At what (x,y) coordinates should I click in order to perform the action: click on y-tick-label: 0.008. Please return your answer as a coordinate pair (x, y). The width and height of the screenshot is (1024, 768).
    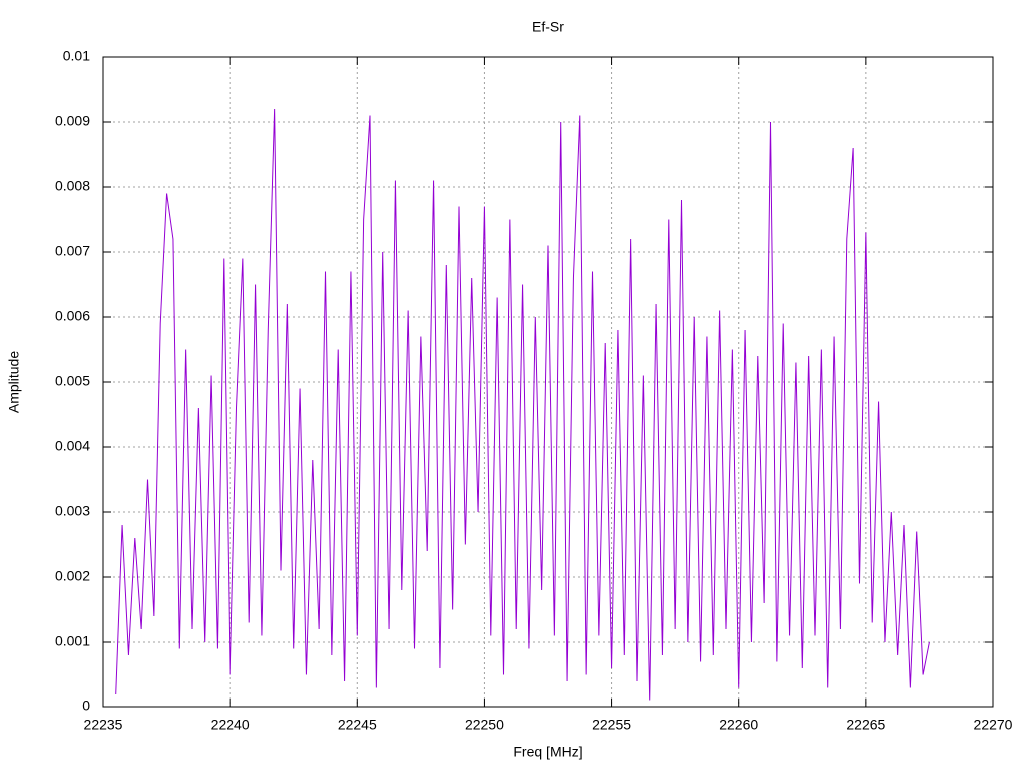
    Looking at the image, I should click on (72, 186).